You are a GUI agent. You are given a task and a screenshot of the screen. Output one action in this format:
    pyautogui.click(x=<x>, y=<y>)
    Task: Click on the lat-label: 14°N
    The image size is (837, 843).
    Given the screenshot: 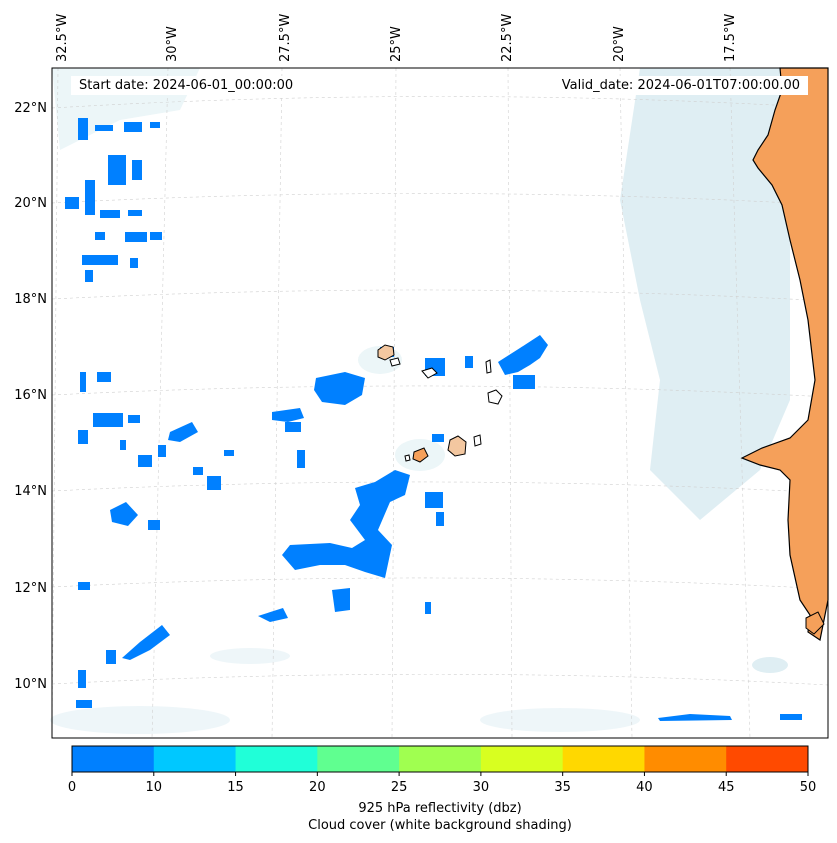 What is the action you would take?
    pyautogui.click(x=30, y=491)
    